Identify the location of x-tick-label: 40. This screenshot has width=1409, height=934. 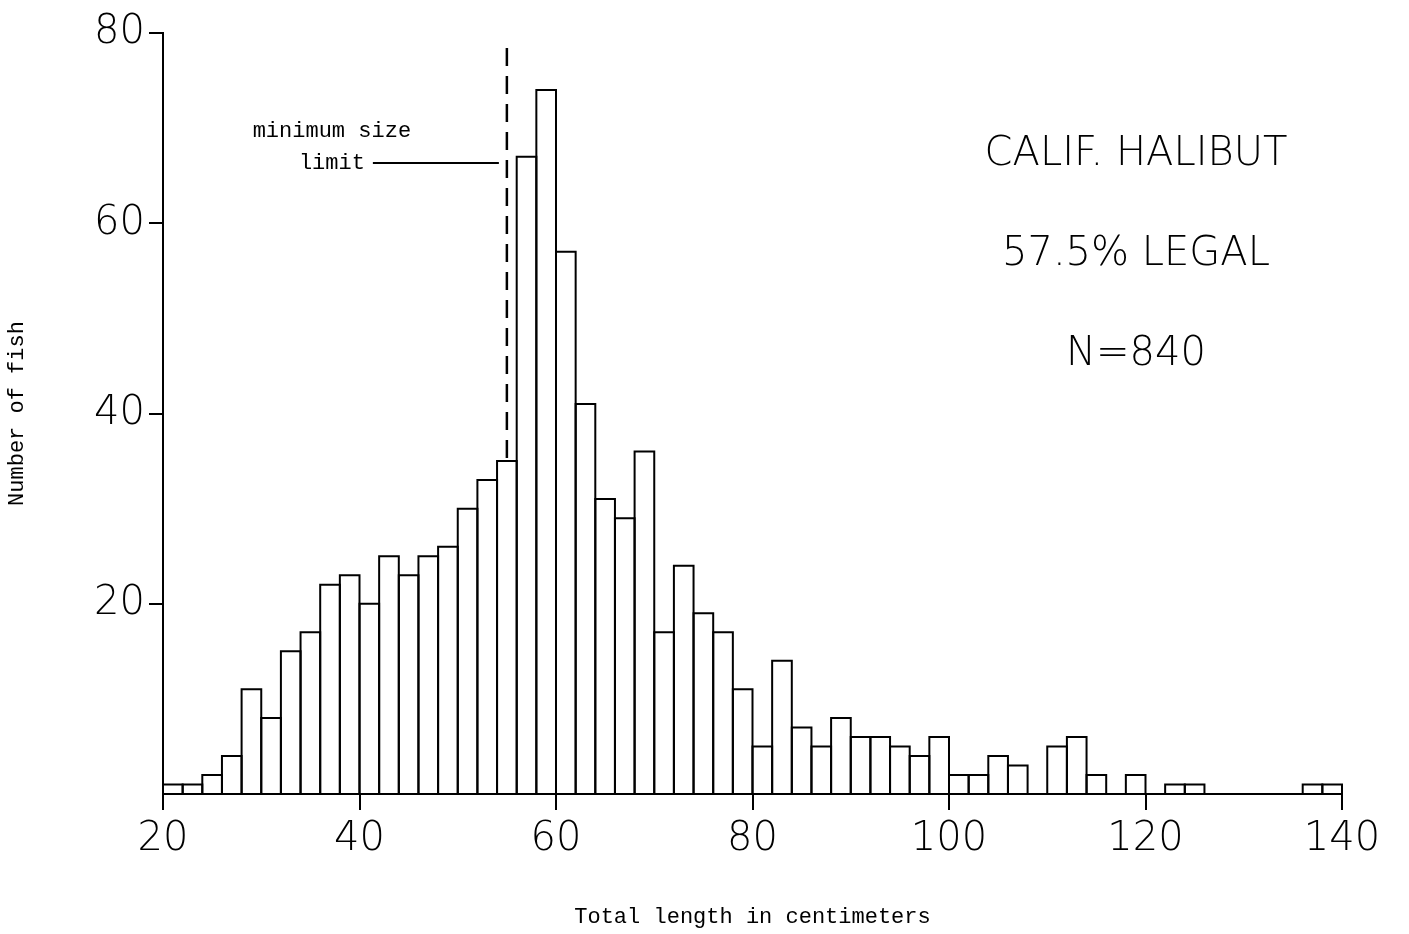
(359, 836).